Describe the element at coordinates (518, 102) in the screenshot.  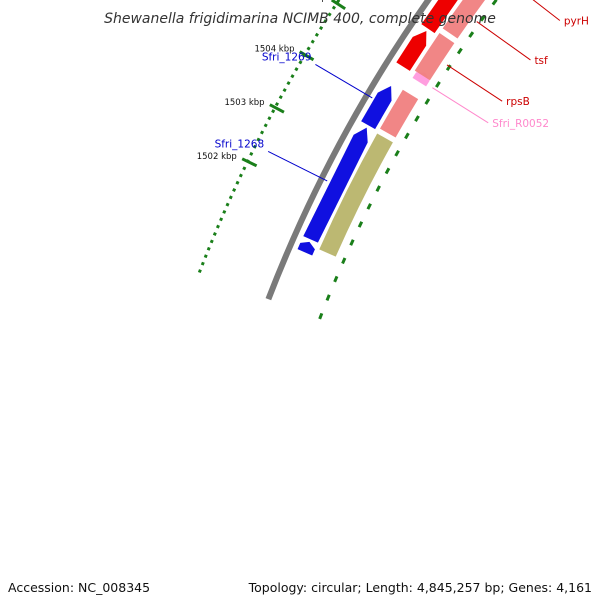
I see `gene-label: rpsB` at that location.